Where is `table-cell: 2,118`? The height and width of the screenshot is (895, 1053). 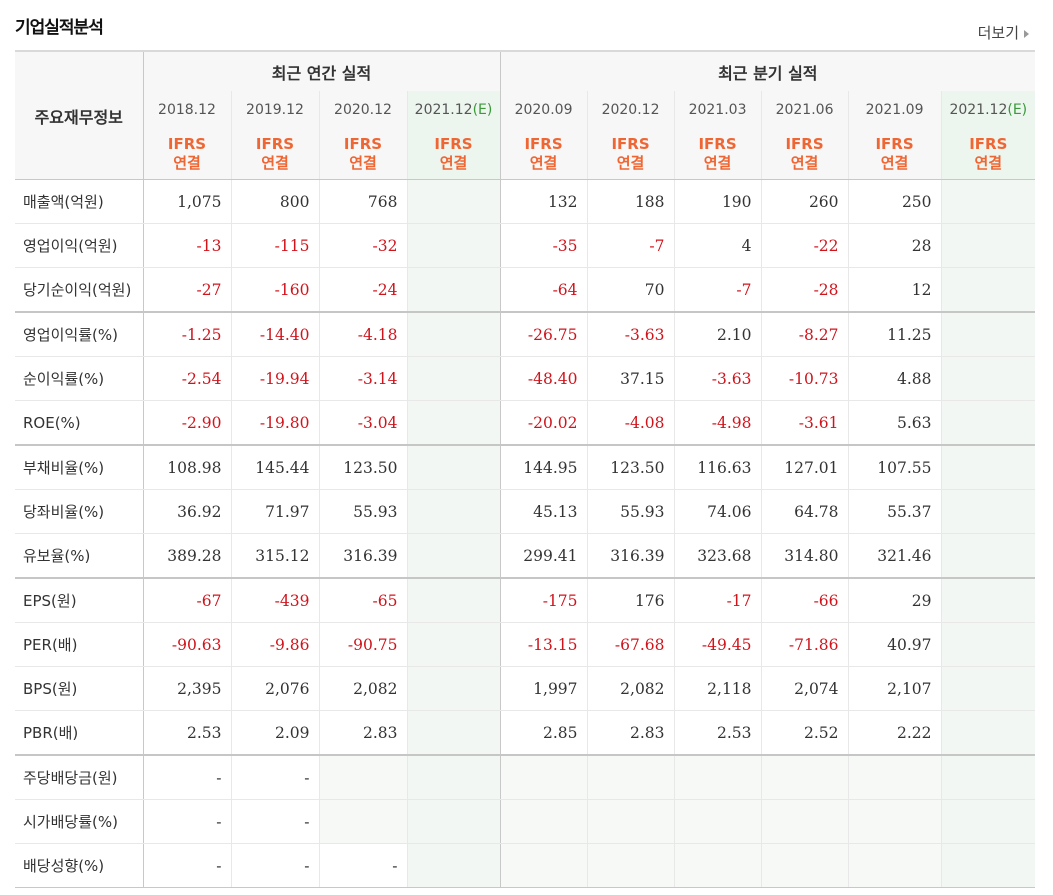
table-cell: 2,118 is located at coordinates (717, 688).